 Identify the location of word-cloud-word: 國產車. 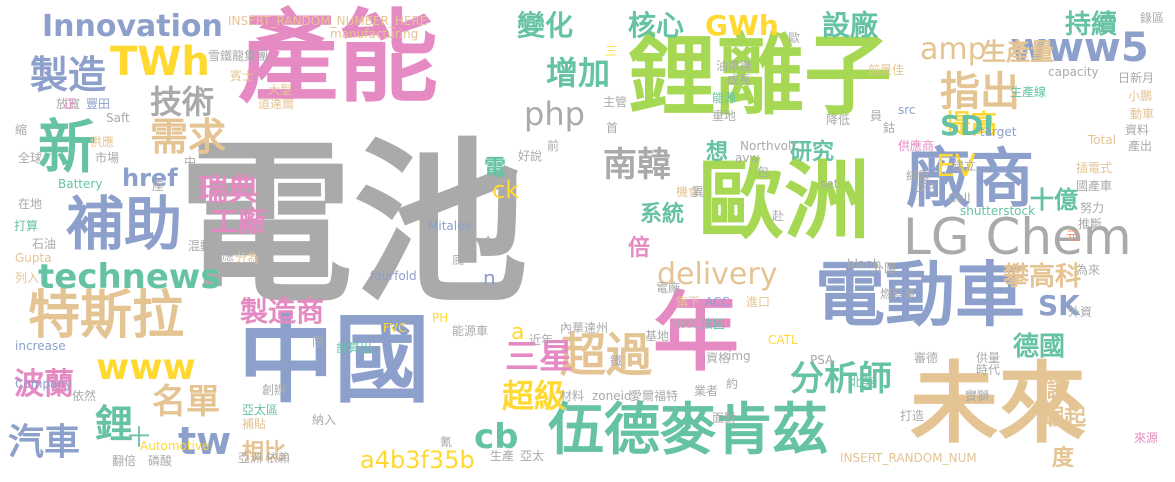
(1094, 186).